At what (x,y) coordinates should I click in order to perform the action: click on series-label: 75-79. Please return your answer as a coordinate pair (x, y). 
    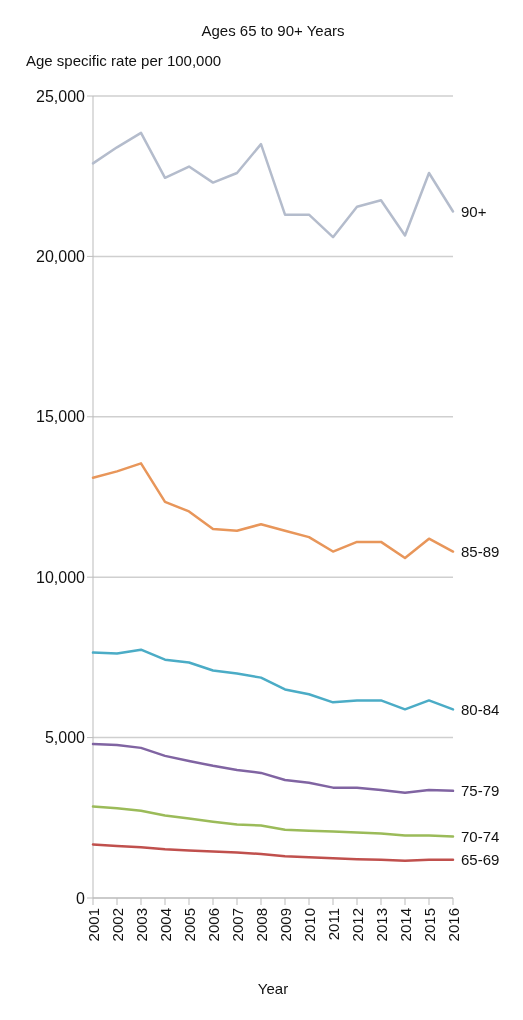
    Looking at the image, I should click on (480, 791).